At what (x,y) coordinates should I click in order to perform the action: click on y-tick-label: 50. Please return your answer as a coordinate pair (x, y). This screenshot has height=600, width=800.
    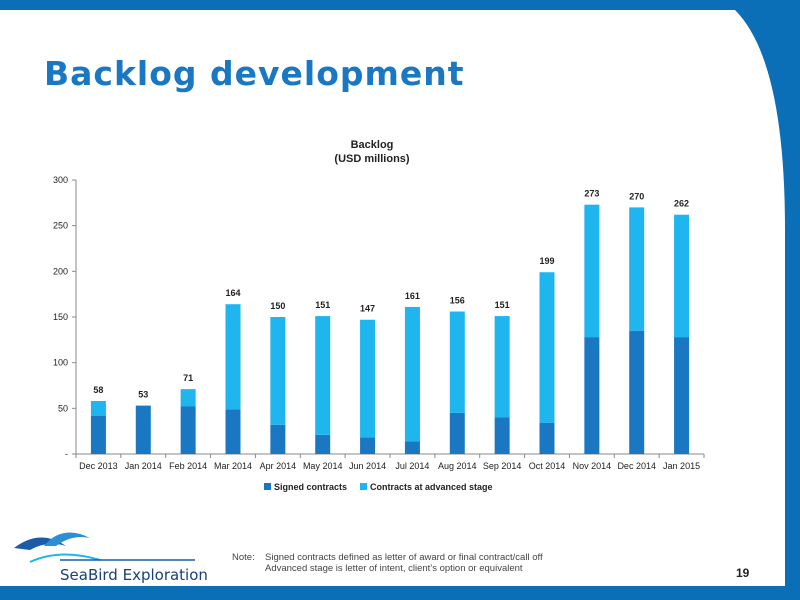
    Looking at the image, I should click on (63, 408).